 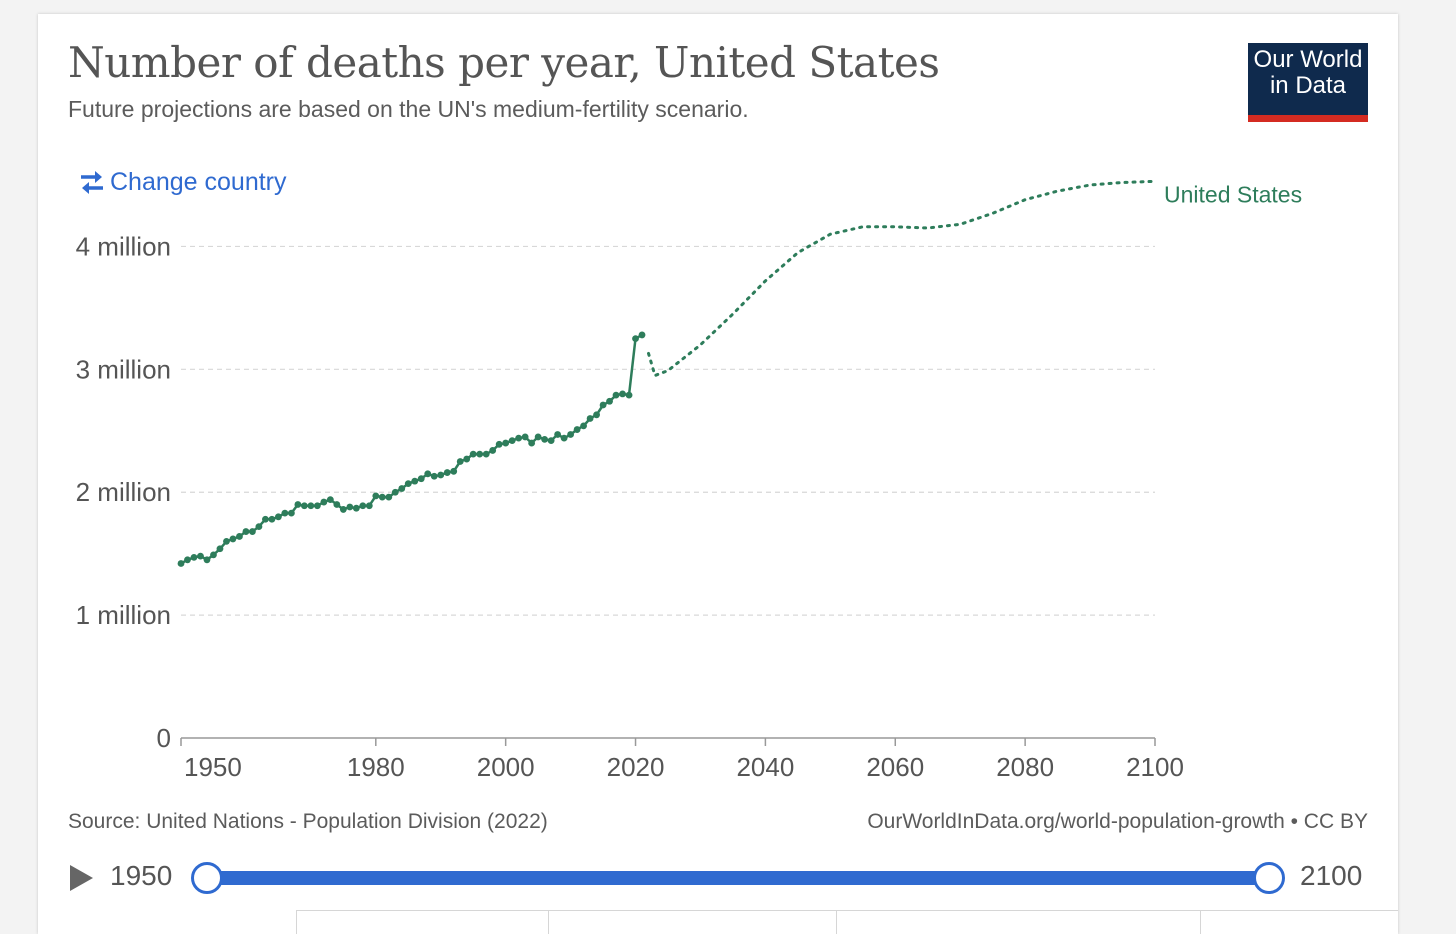 I want to click on x-tick-label: 2040, so click(x=765, y=767).